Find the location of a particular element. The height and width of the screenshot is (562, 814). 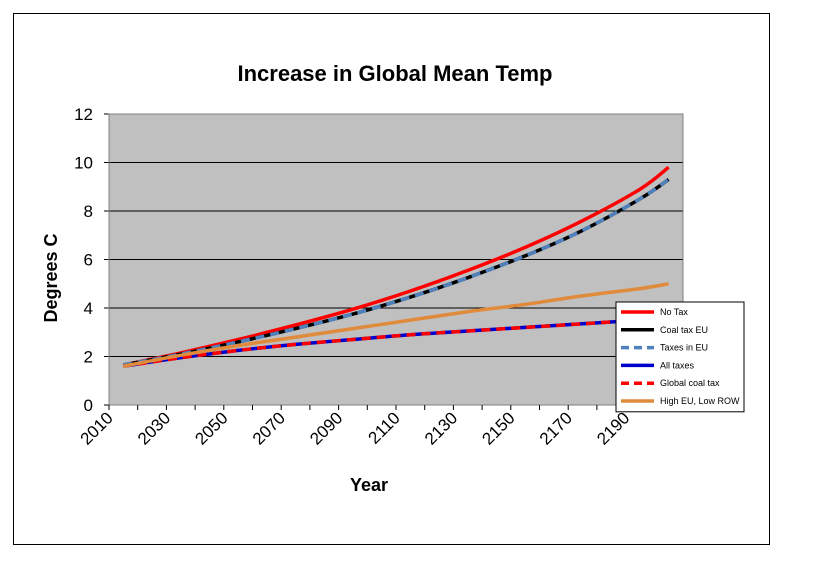

x-tick-label: 2150 is located at coordinates (498, 428).